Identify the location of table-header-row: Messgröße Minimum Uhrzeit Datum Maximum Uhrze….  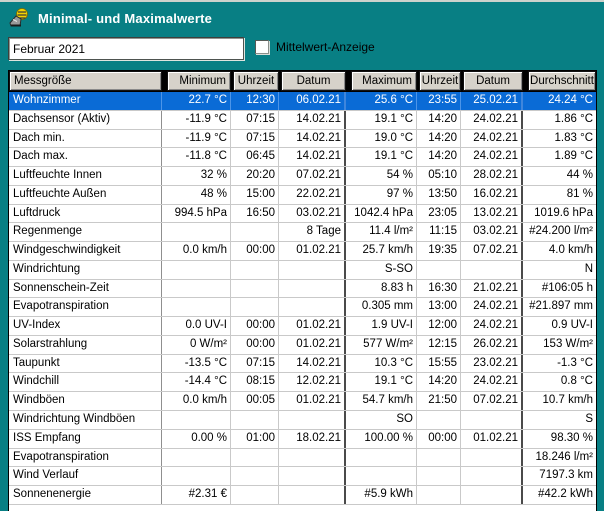
(302, 81).